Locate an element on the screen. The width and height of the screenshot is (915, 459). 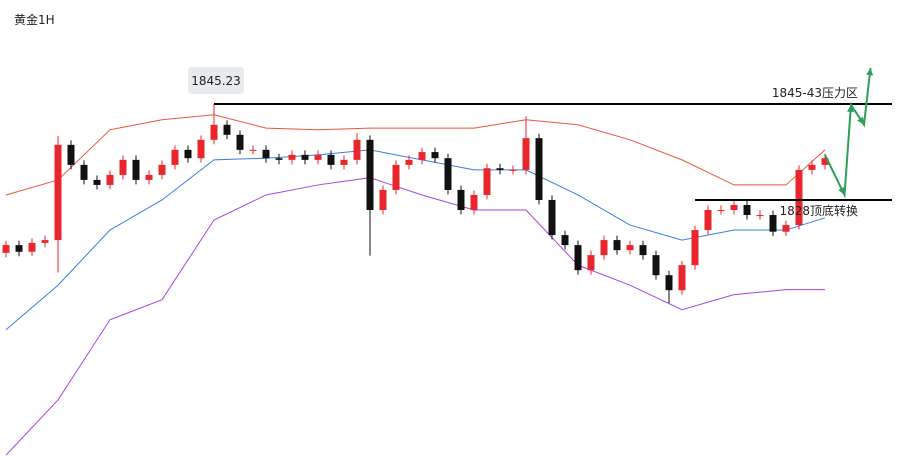
level-note: 1845-43压力区 is located at coordinates (815, 93).